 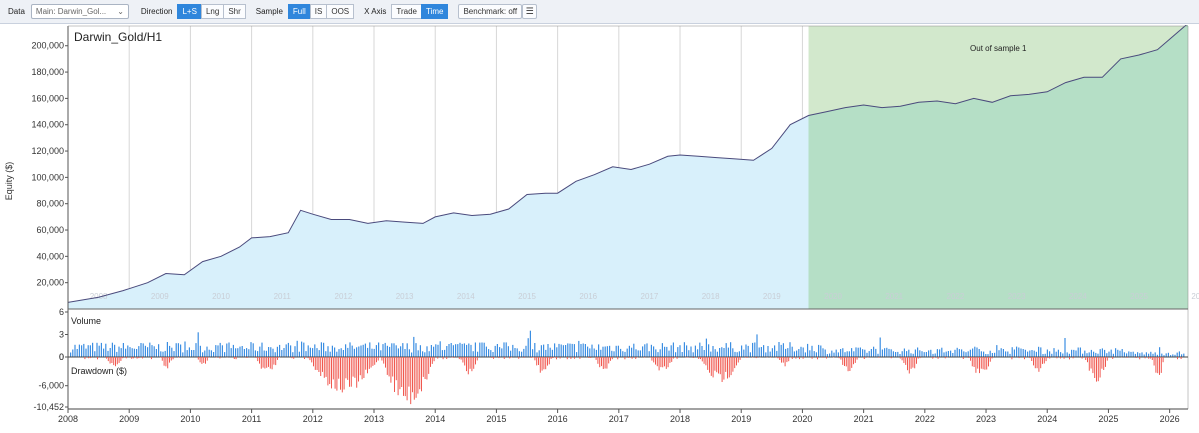 I want to click on benchmark-button: Benchmark: off, so click(x=490, y=11).